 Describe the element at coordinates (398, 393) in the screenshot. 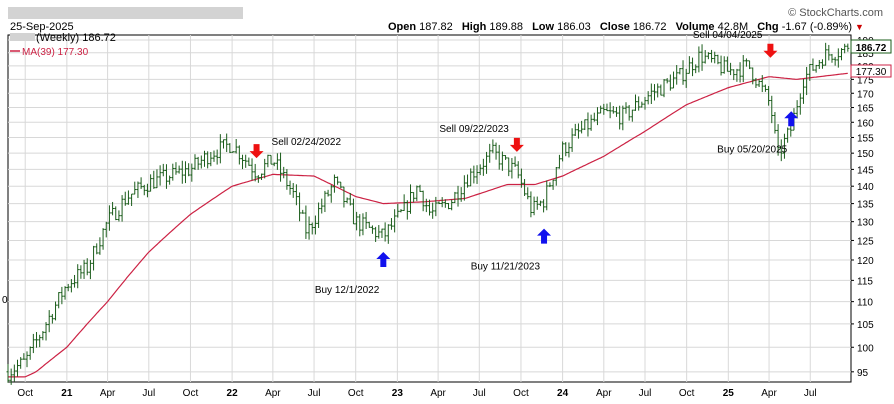

I see `x-tick-label: 23` at that location.